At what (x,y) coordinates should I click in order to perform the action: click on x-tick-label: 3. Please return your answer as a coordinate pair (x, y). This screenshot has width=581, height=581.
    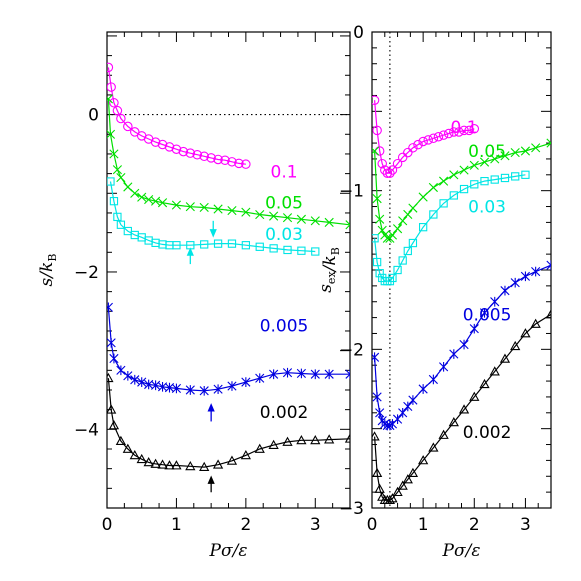
    Looking at the image, I should click on (525, 525).